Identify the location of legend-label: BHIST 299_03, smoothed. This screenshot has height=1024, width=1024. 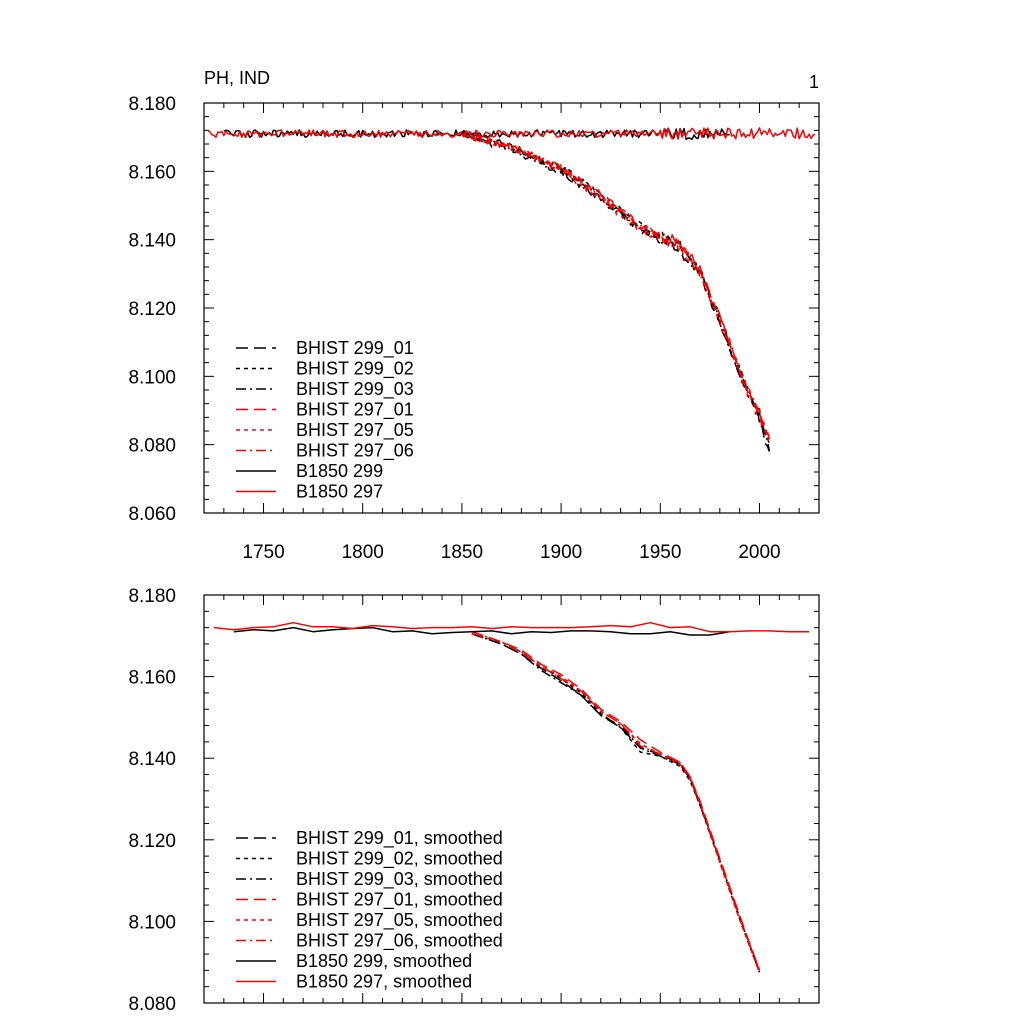
(399, 879).